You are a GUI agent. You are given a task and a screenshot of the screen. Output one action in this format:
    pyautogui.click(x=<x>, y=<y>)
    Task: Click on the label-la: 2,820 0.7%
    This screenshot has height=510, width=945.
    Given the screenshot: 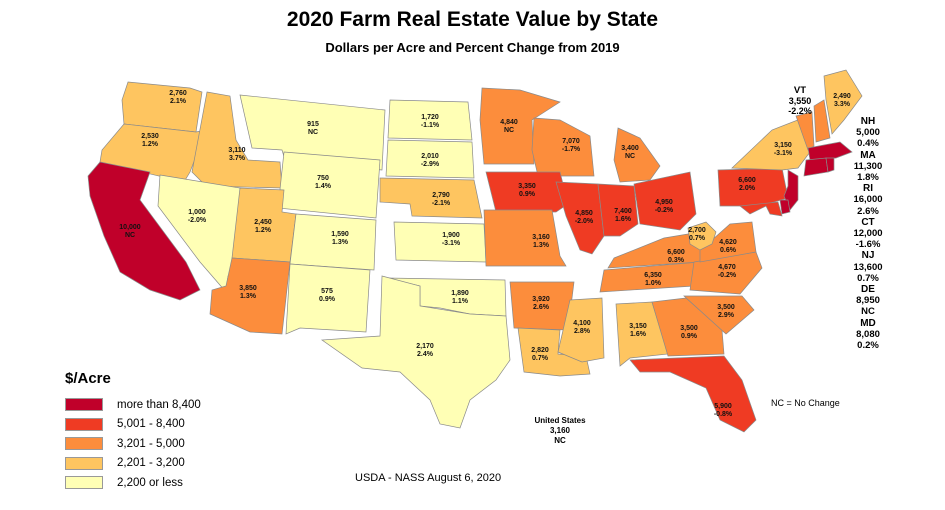 What is the action you would take?
    pyautogui.click(x=540, y=354)
    